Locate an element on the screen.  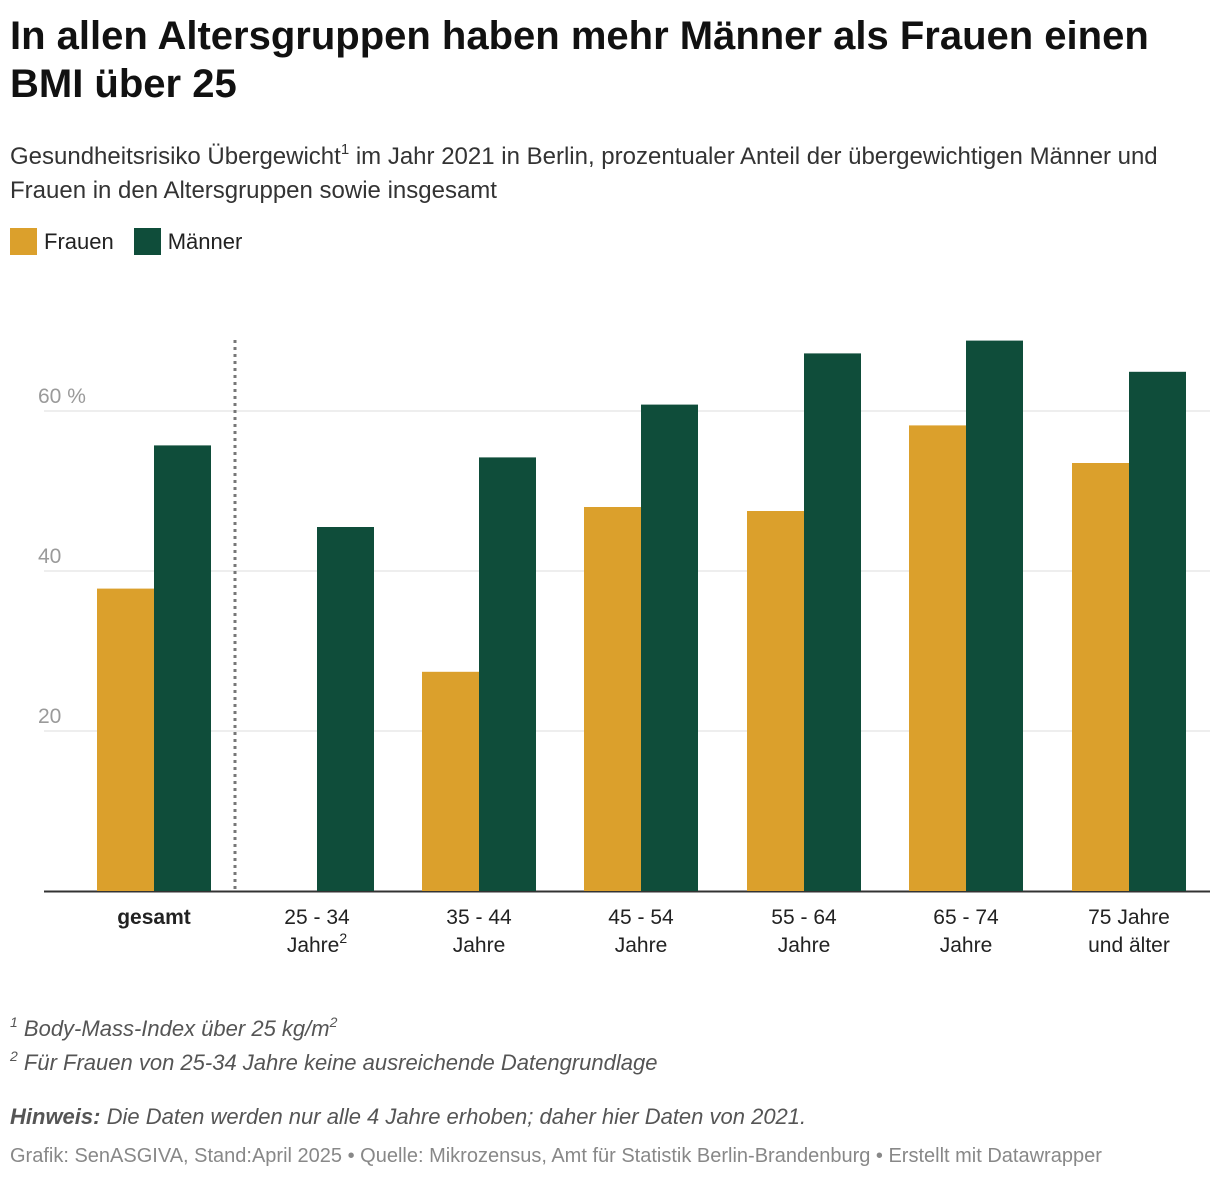
legend-item-maenner: Männer is located at coordinates (188, 241).